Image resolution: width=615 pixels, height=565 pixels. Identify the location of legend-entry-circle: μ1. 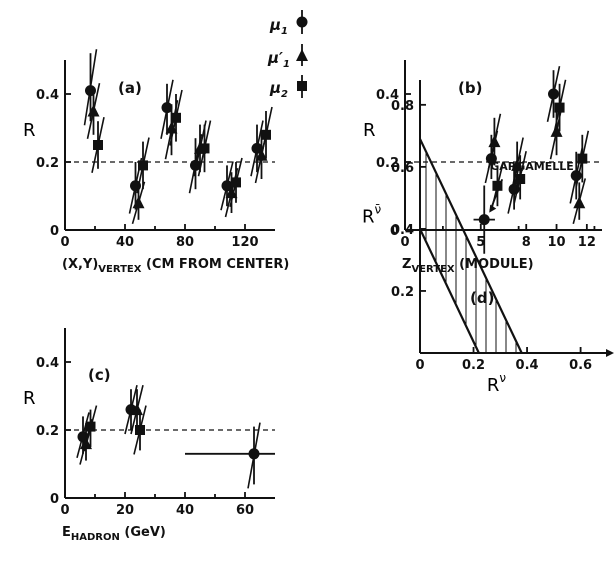
(288, 23).